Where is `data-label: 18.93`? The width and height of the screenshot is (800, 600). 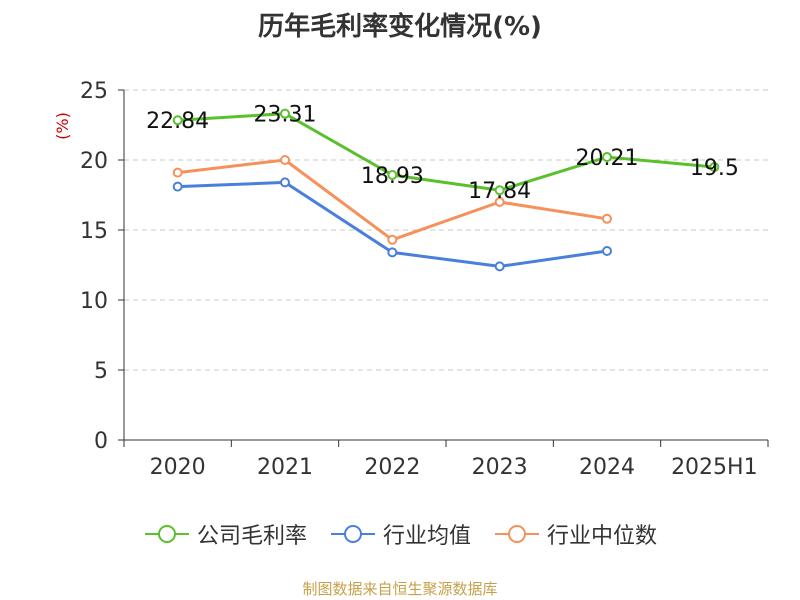
data-label: 18.93 is located at coordinates (392, 176).